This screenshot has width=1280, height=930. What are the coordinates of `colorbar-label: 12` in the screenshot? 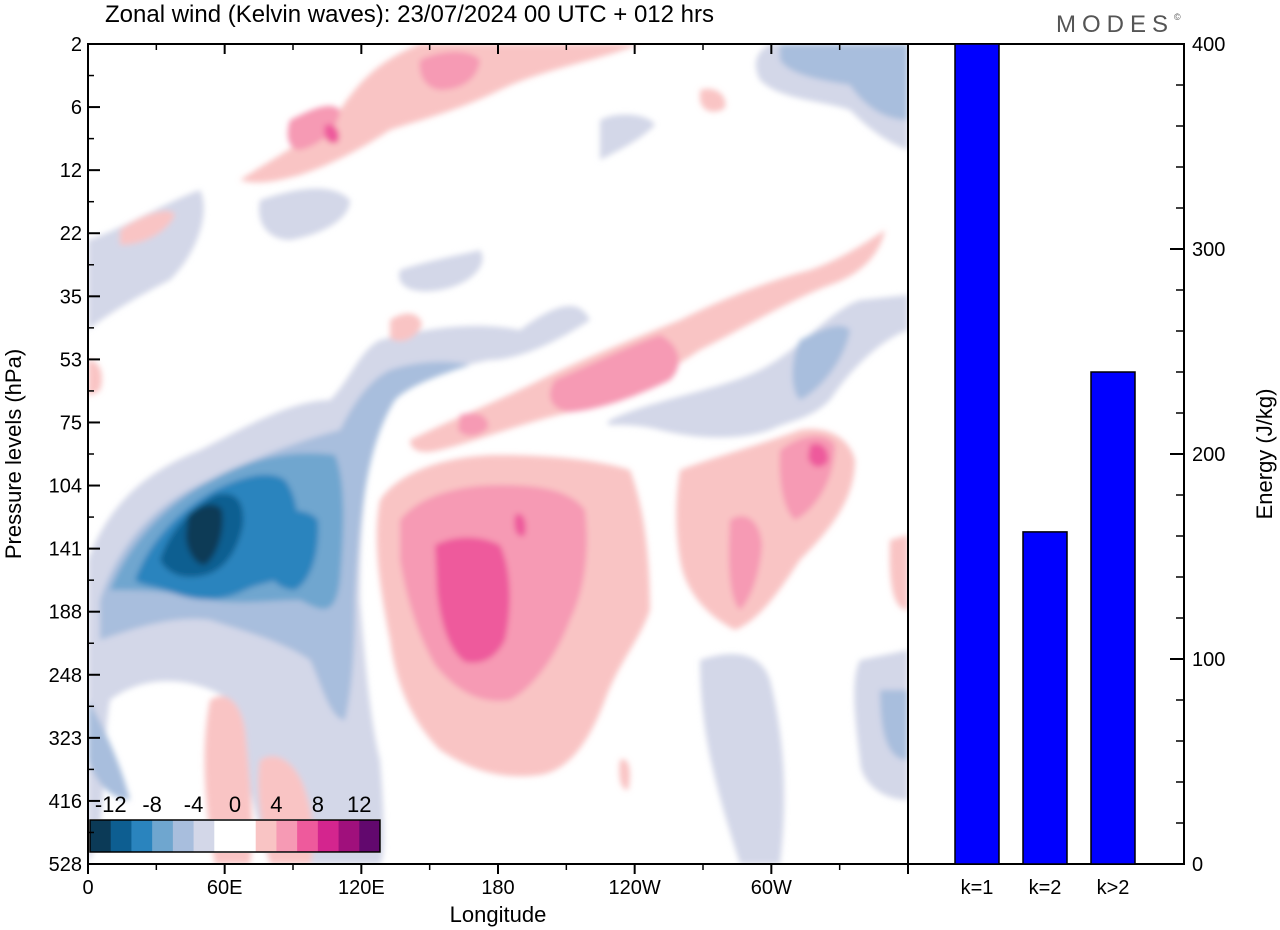 It's located at (359, 804).